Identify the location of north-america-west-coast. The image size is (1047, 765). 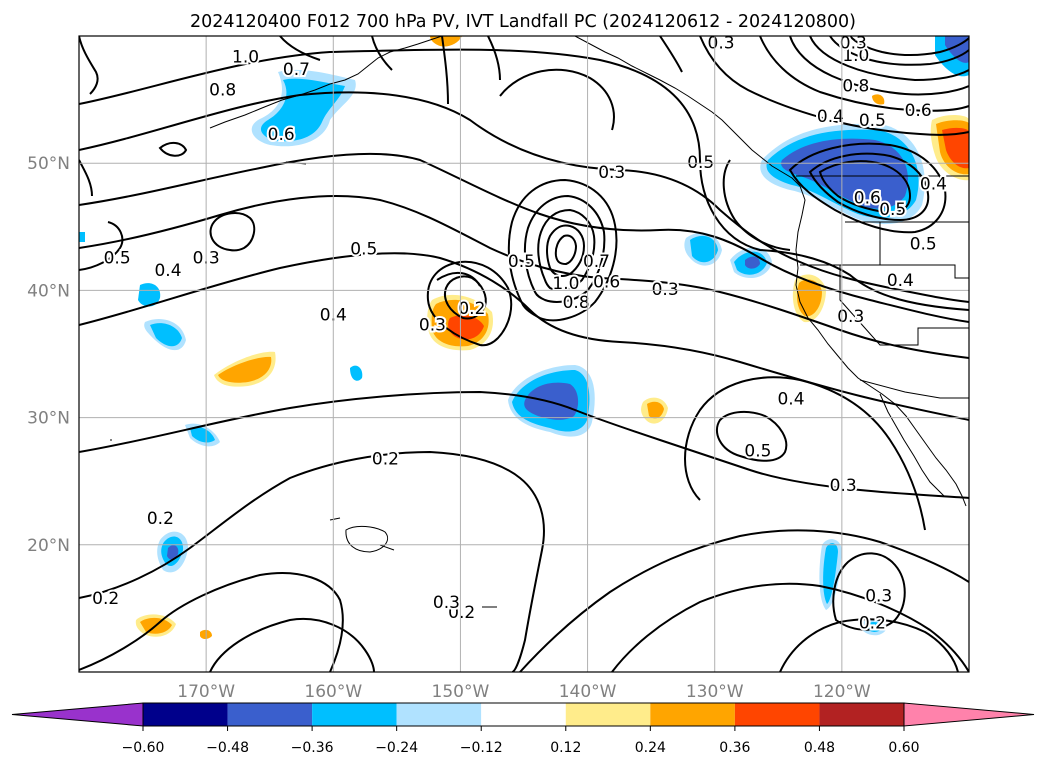
(881, 346).